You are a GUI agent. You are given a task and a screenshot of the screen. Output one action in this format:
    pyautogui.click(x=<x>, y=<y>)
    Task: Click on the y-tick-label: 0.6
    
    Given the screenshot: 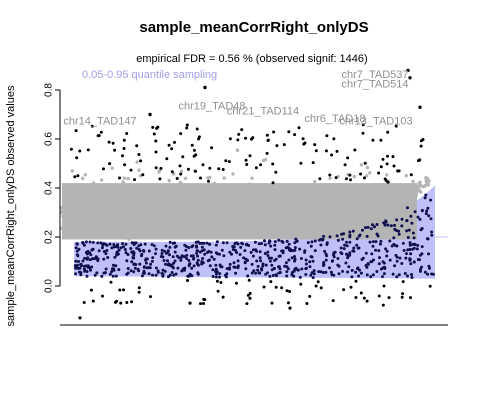 What is the action you would take?
    pyautogui.click(x=49, y=139)
    